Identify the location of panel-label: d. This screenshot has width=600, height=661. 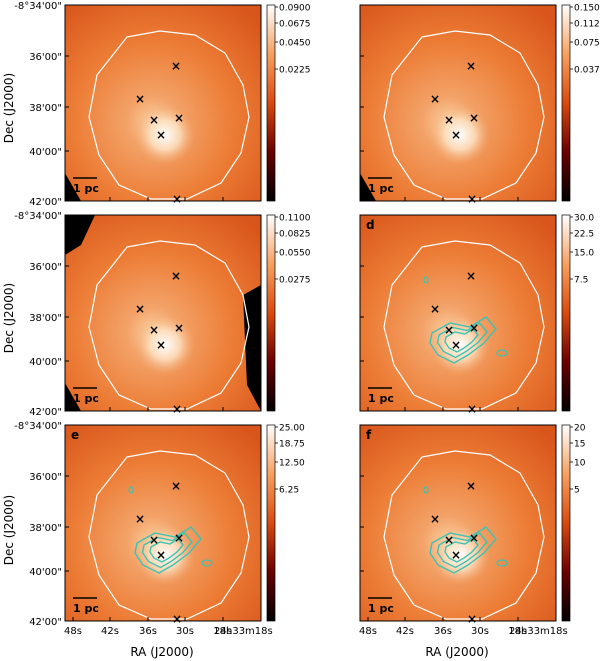
(370, 225).